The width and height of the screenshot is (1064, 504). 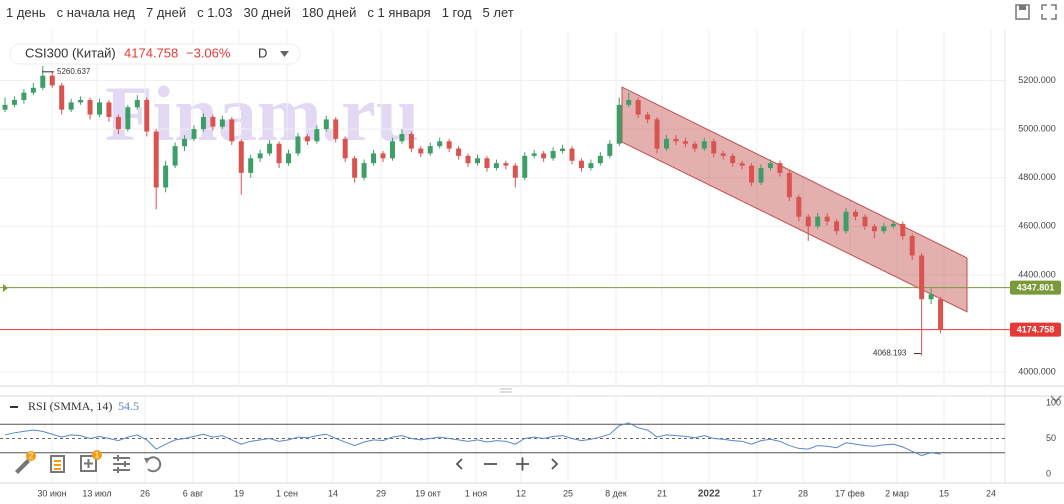 I want to click on scroll-left, so click(x=459, y=464).